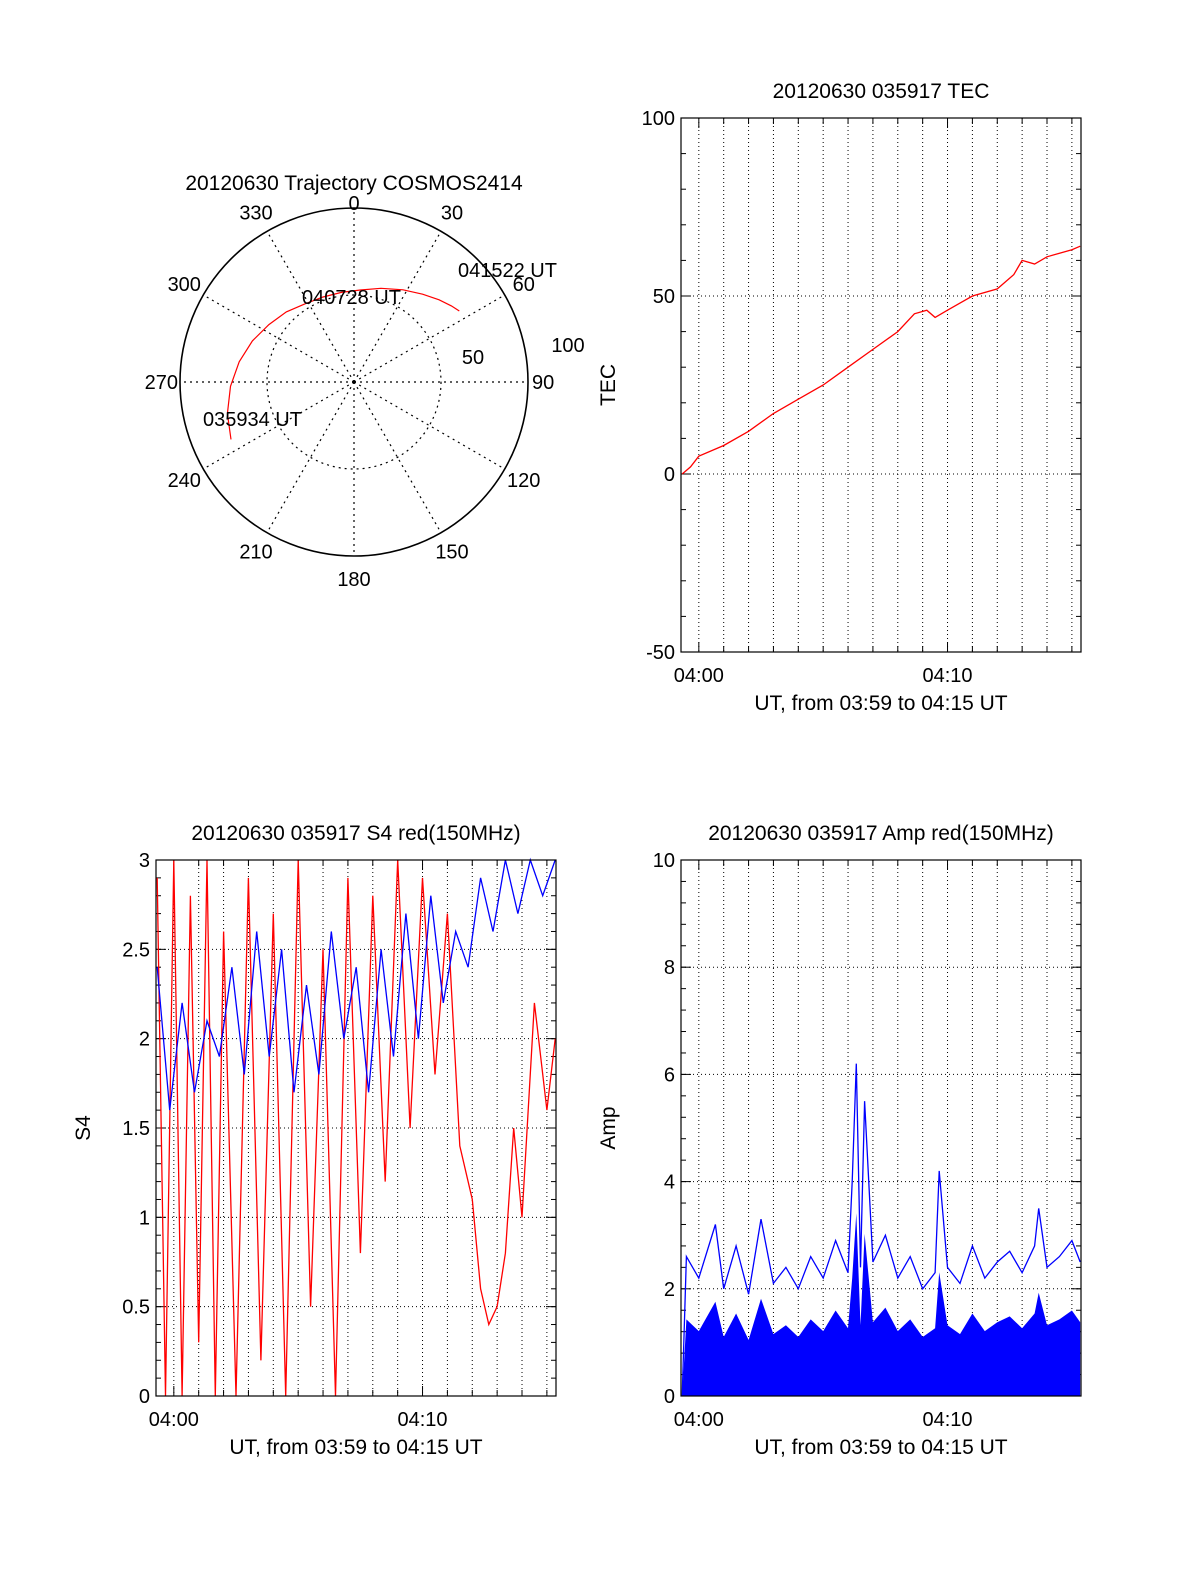  What do you see at coordinates (136, 950) in the screenshot?
I see `y-tick-label: 2.5` at bounding box center [136, 950].